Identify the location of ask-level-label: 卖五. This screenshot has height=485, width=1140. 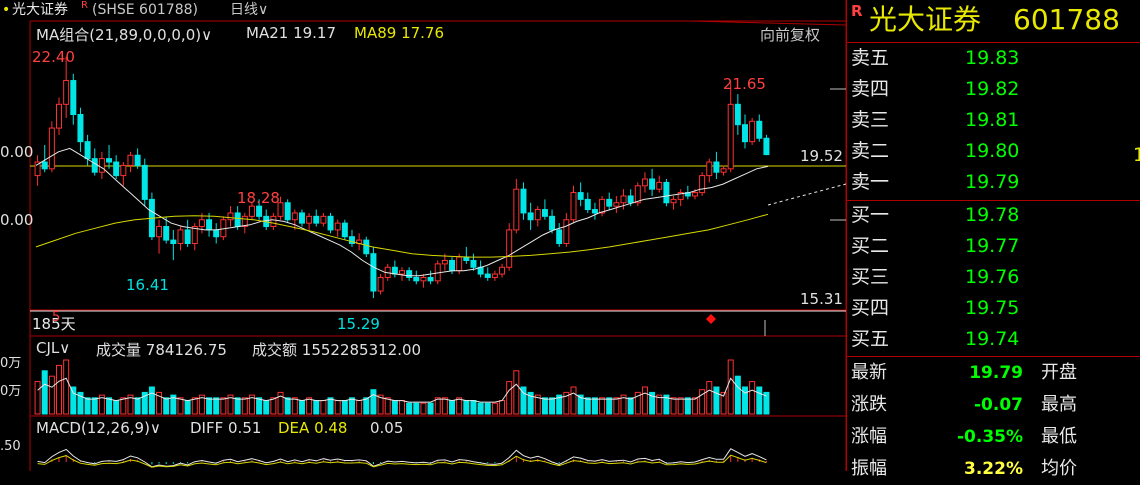
(870, 58).